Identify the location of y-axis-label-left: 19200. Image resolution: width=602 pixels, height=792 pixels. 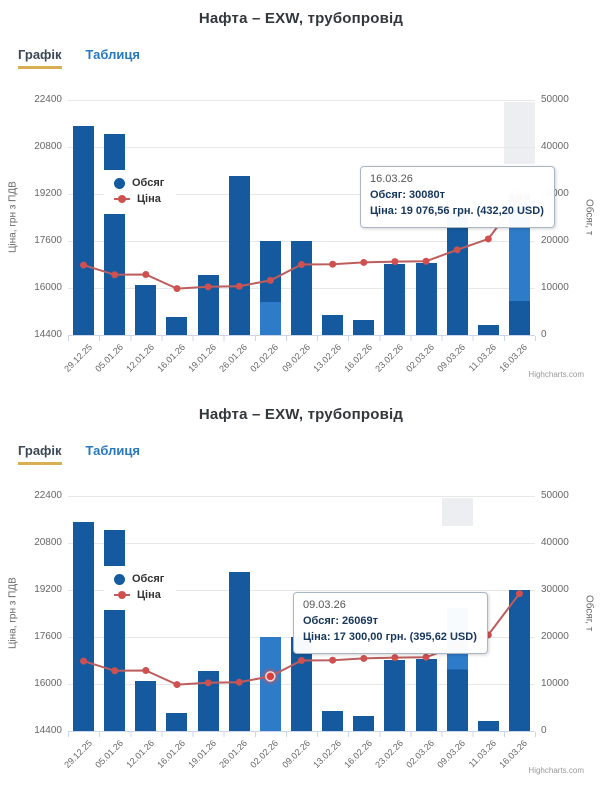
(48, 193).